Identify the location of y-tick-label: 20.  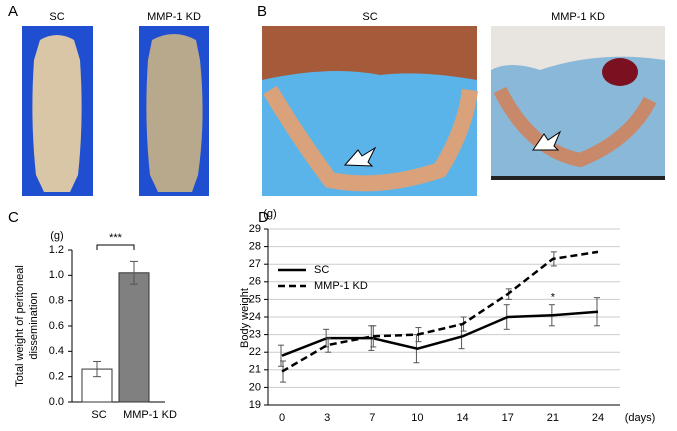
(255, 387).